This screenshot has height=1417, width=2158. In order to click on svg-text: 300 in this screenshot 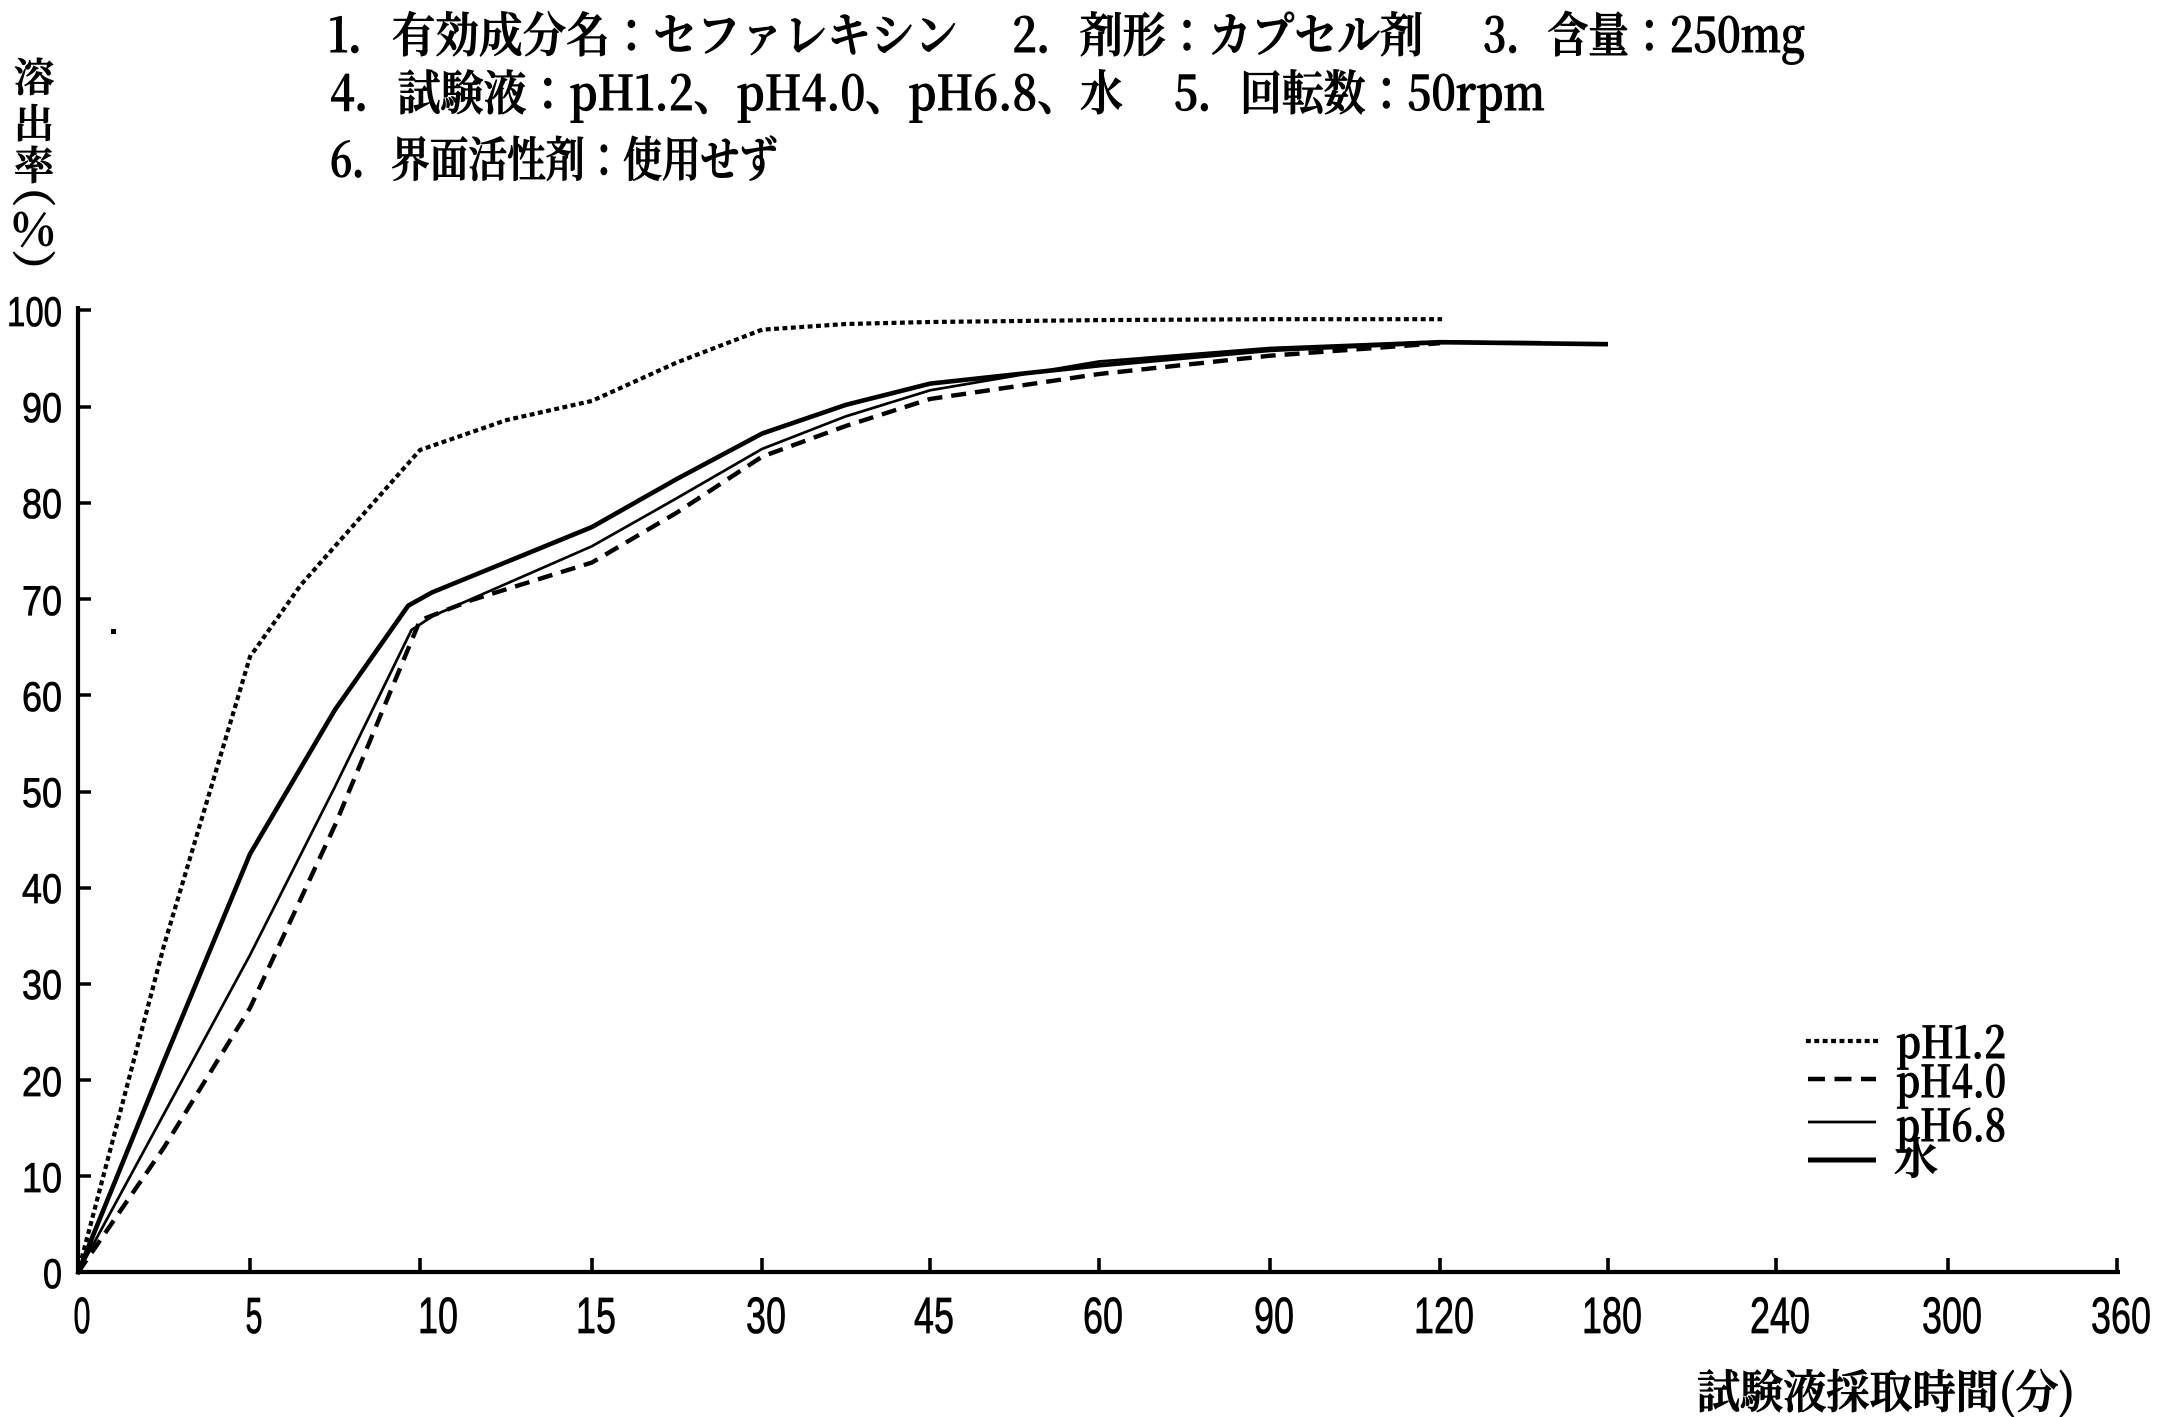, I will do `click(1952, 1315)`.